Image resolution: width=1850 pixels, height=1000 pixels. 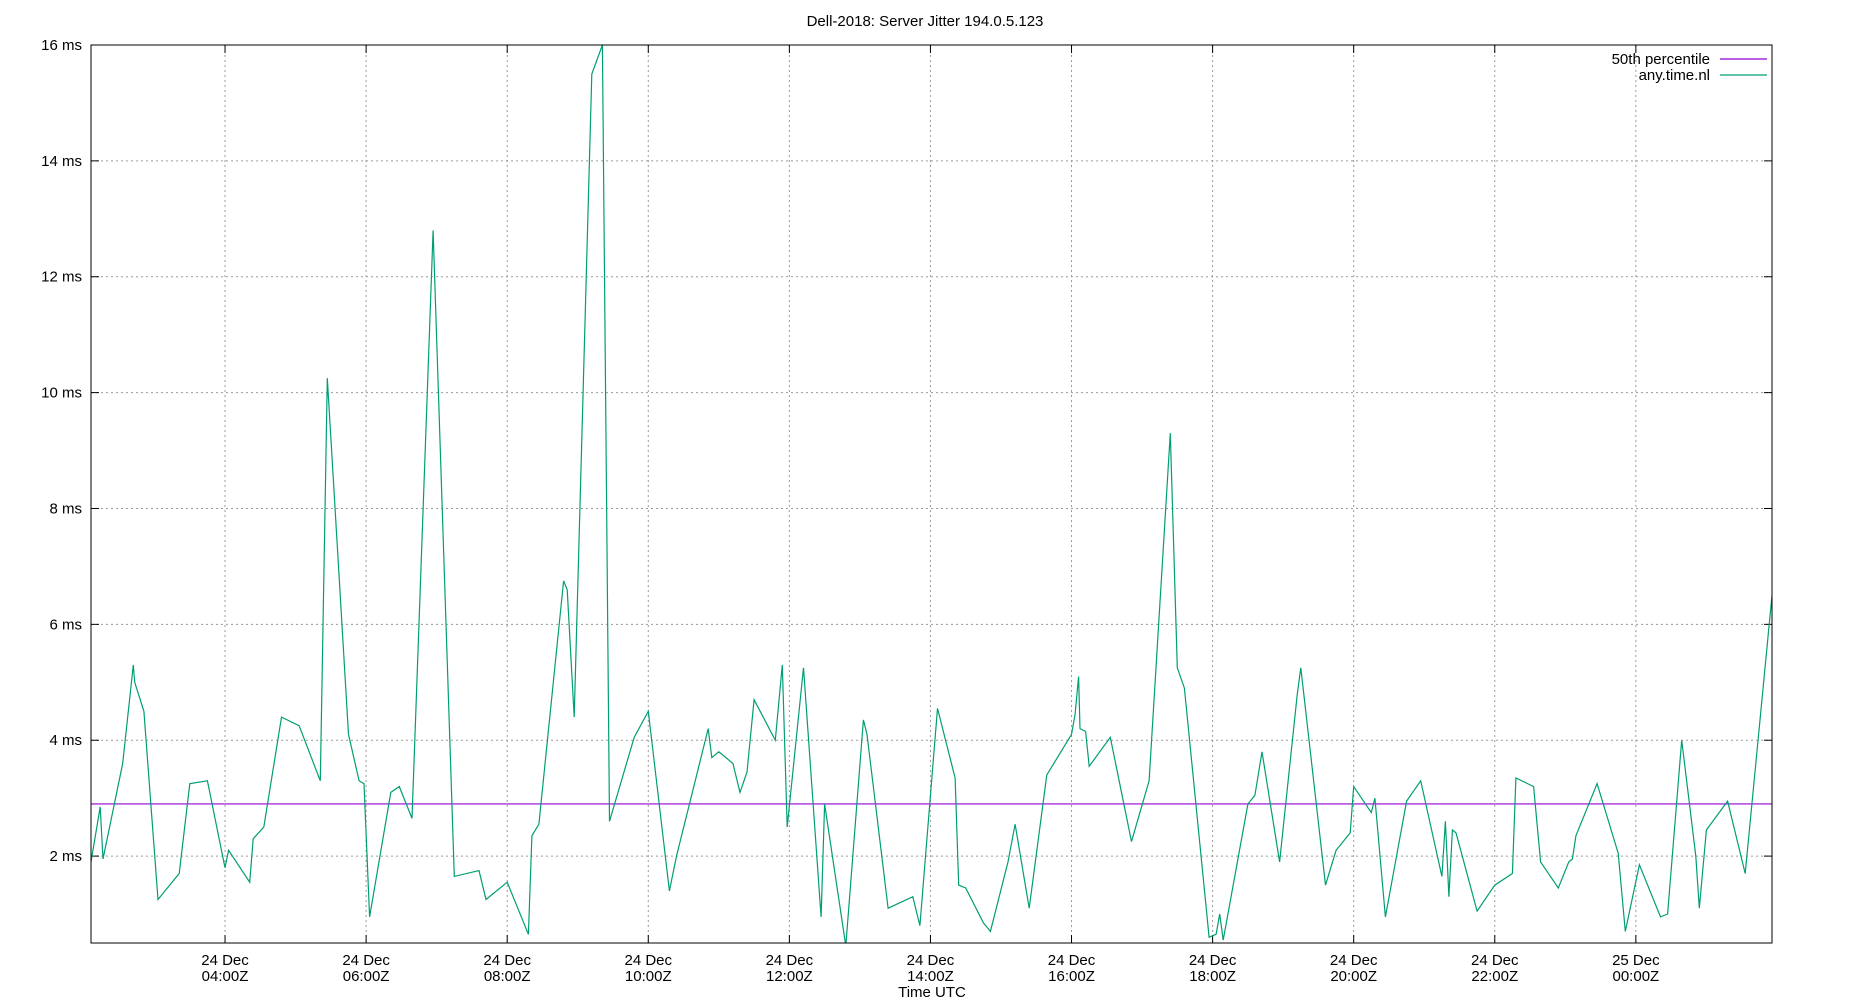 I want to click on chart-title: Dell-2018: Server Jitter 194.0.5.123, so click(x=925, y=21).